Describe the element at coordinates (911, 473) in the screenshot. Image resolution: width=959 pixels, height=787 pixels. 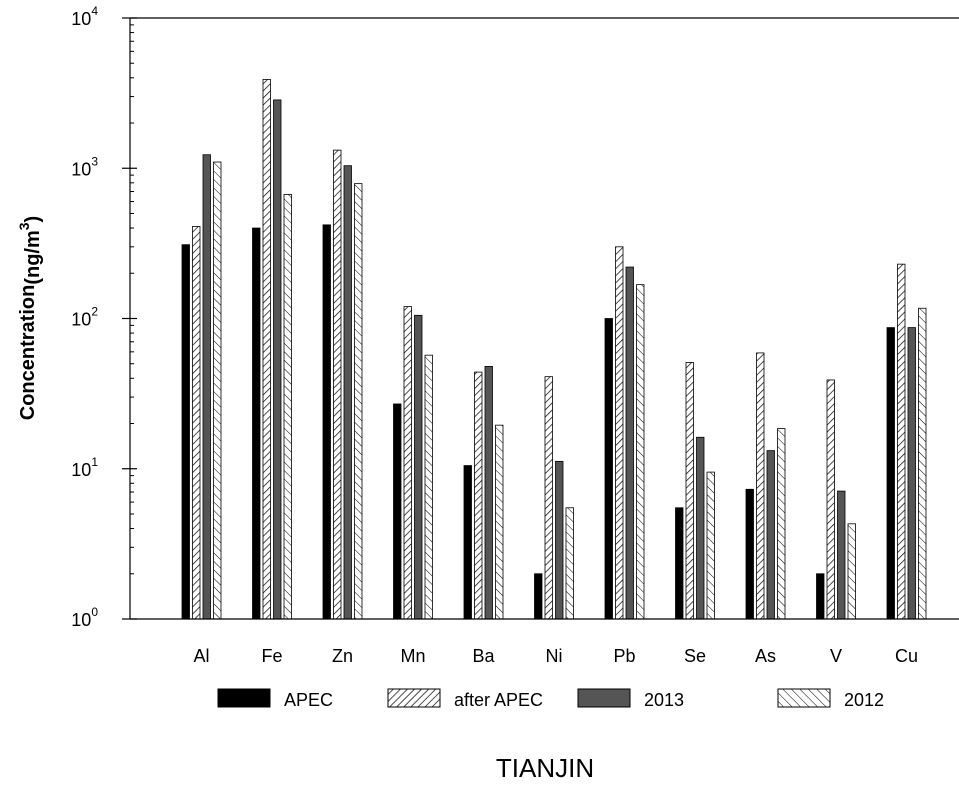
I see `bar-cu-2013` at that location.